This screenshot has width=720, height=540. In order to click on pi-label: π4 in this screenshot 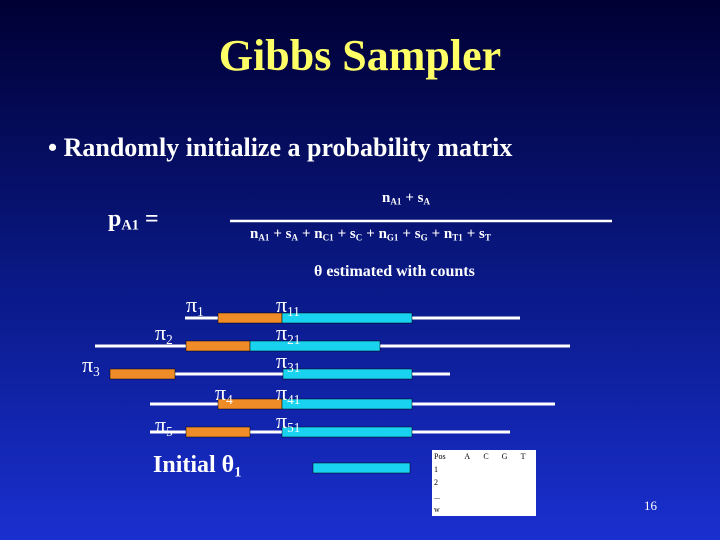, I will do `click(224, 394)`.